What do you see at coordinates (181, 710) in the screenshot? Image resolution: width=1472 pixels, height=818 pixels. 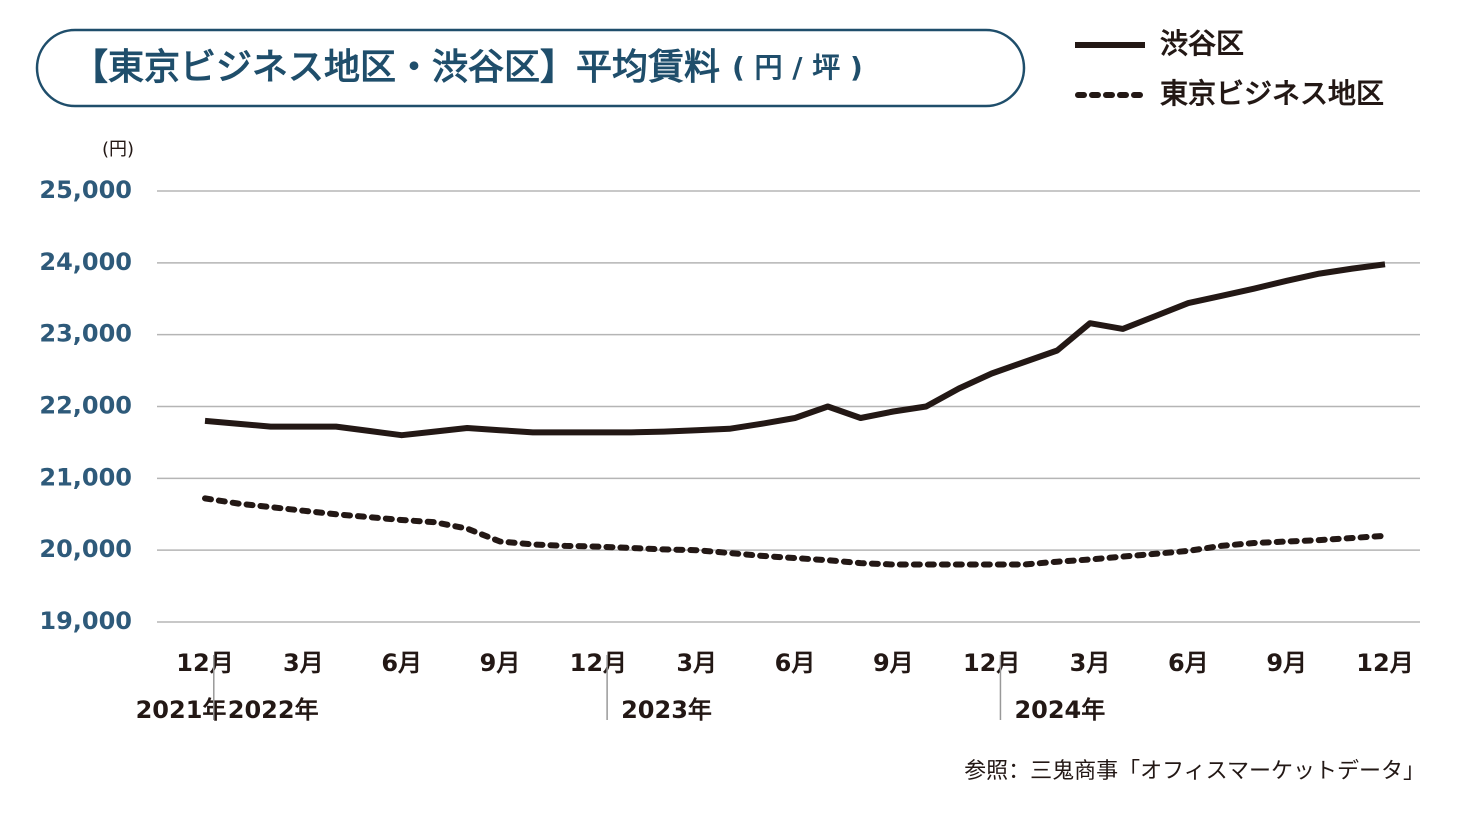 I see `year-label: 2021年` at bounding box center [181, 710].